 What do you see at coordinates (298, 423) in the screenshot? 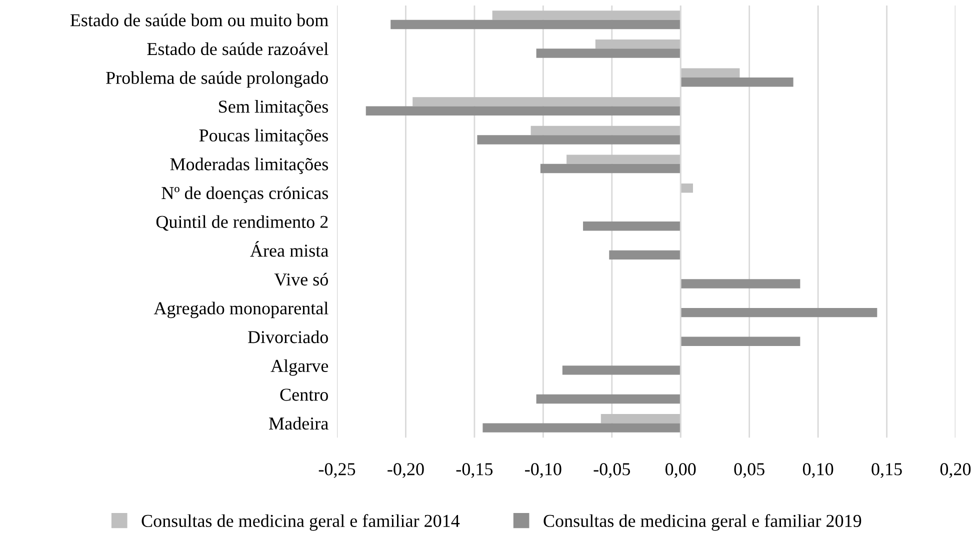
I see `y-tick-label: Madeira` at bounding box center [298, 423].